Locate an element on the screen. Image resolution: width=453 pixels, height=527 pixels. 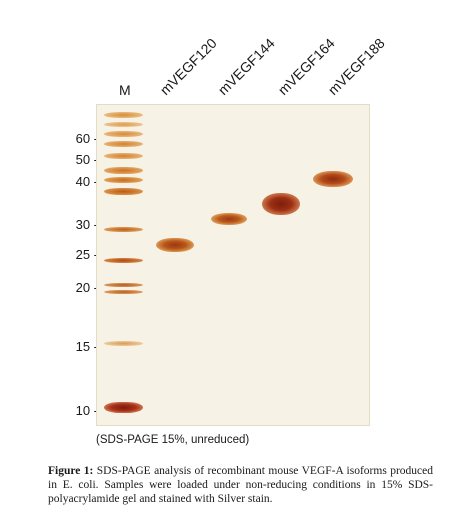
mw-label-20: 20 - is located at coordinates (86, 287).